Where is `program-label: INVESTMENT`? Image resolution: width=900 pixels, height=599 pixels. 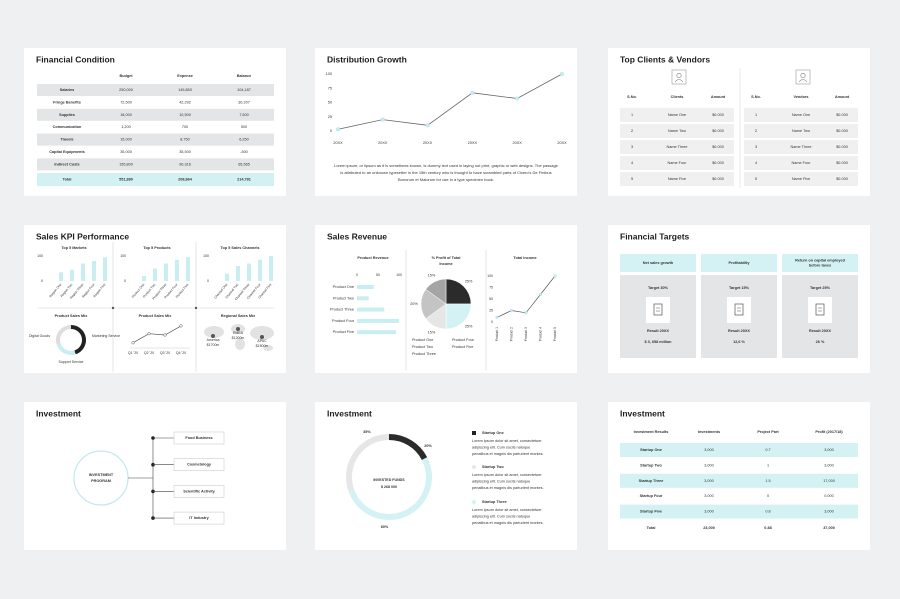 program-label: INVESTMENT is located at coordinates (101, 475).